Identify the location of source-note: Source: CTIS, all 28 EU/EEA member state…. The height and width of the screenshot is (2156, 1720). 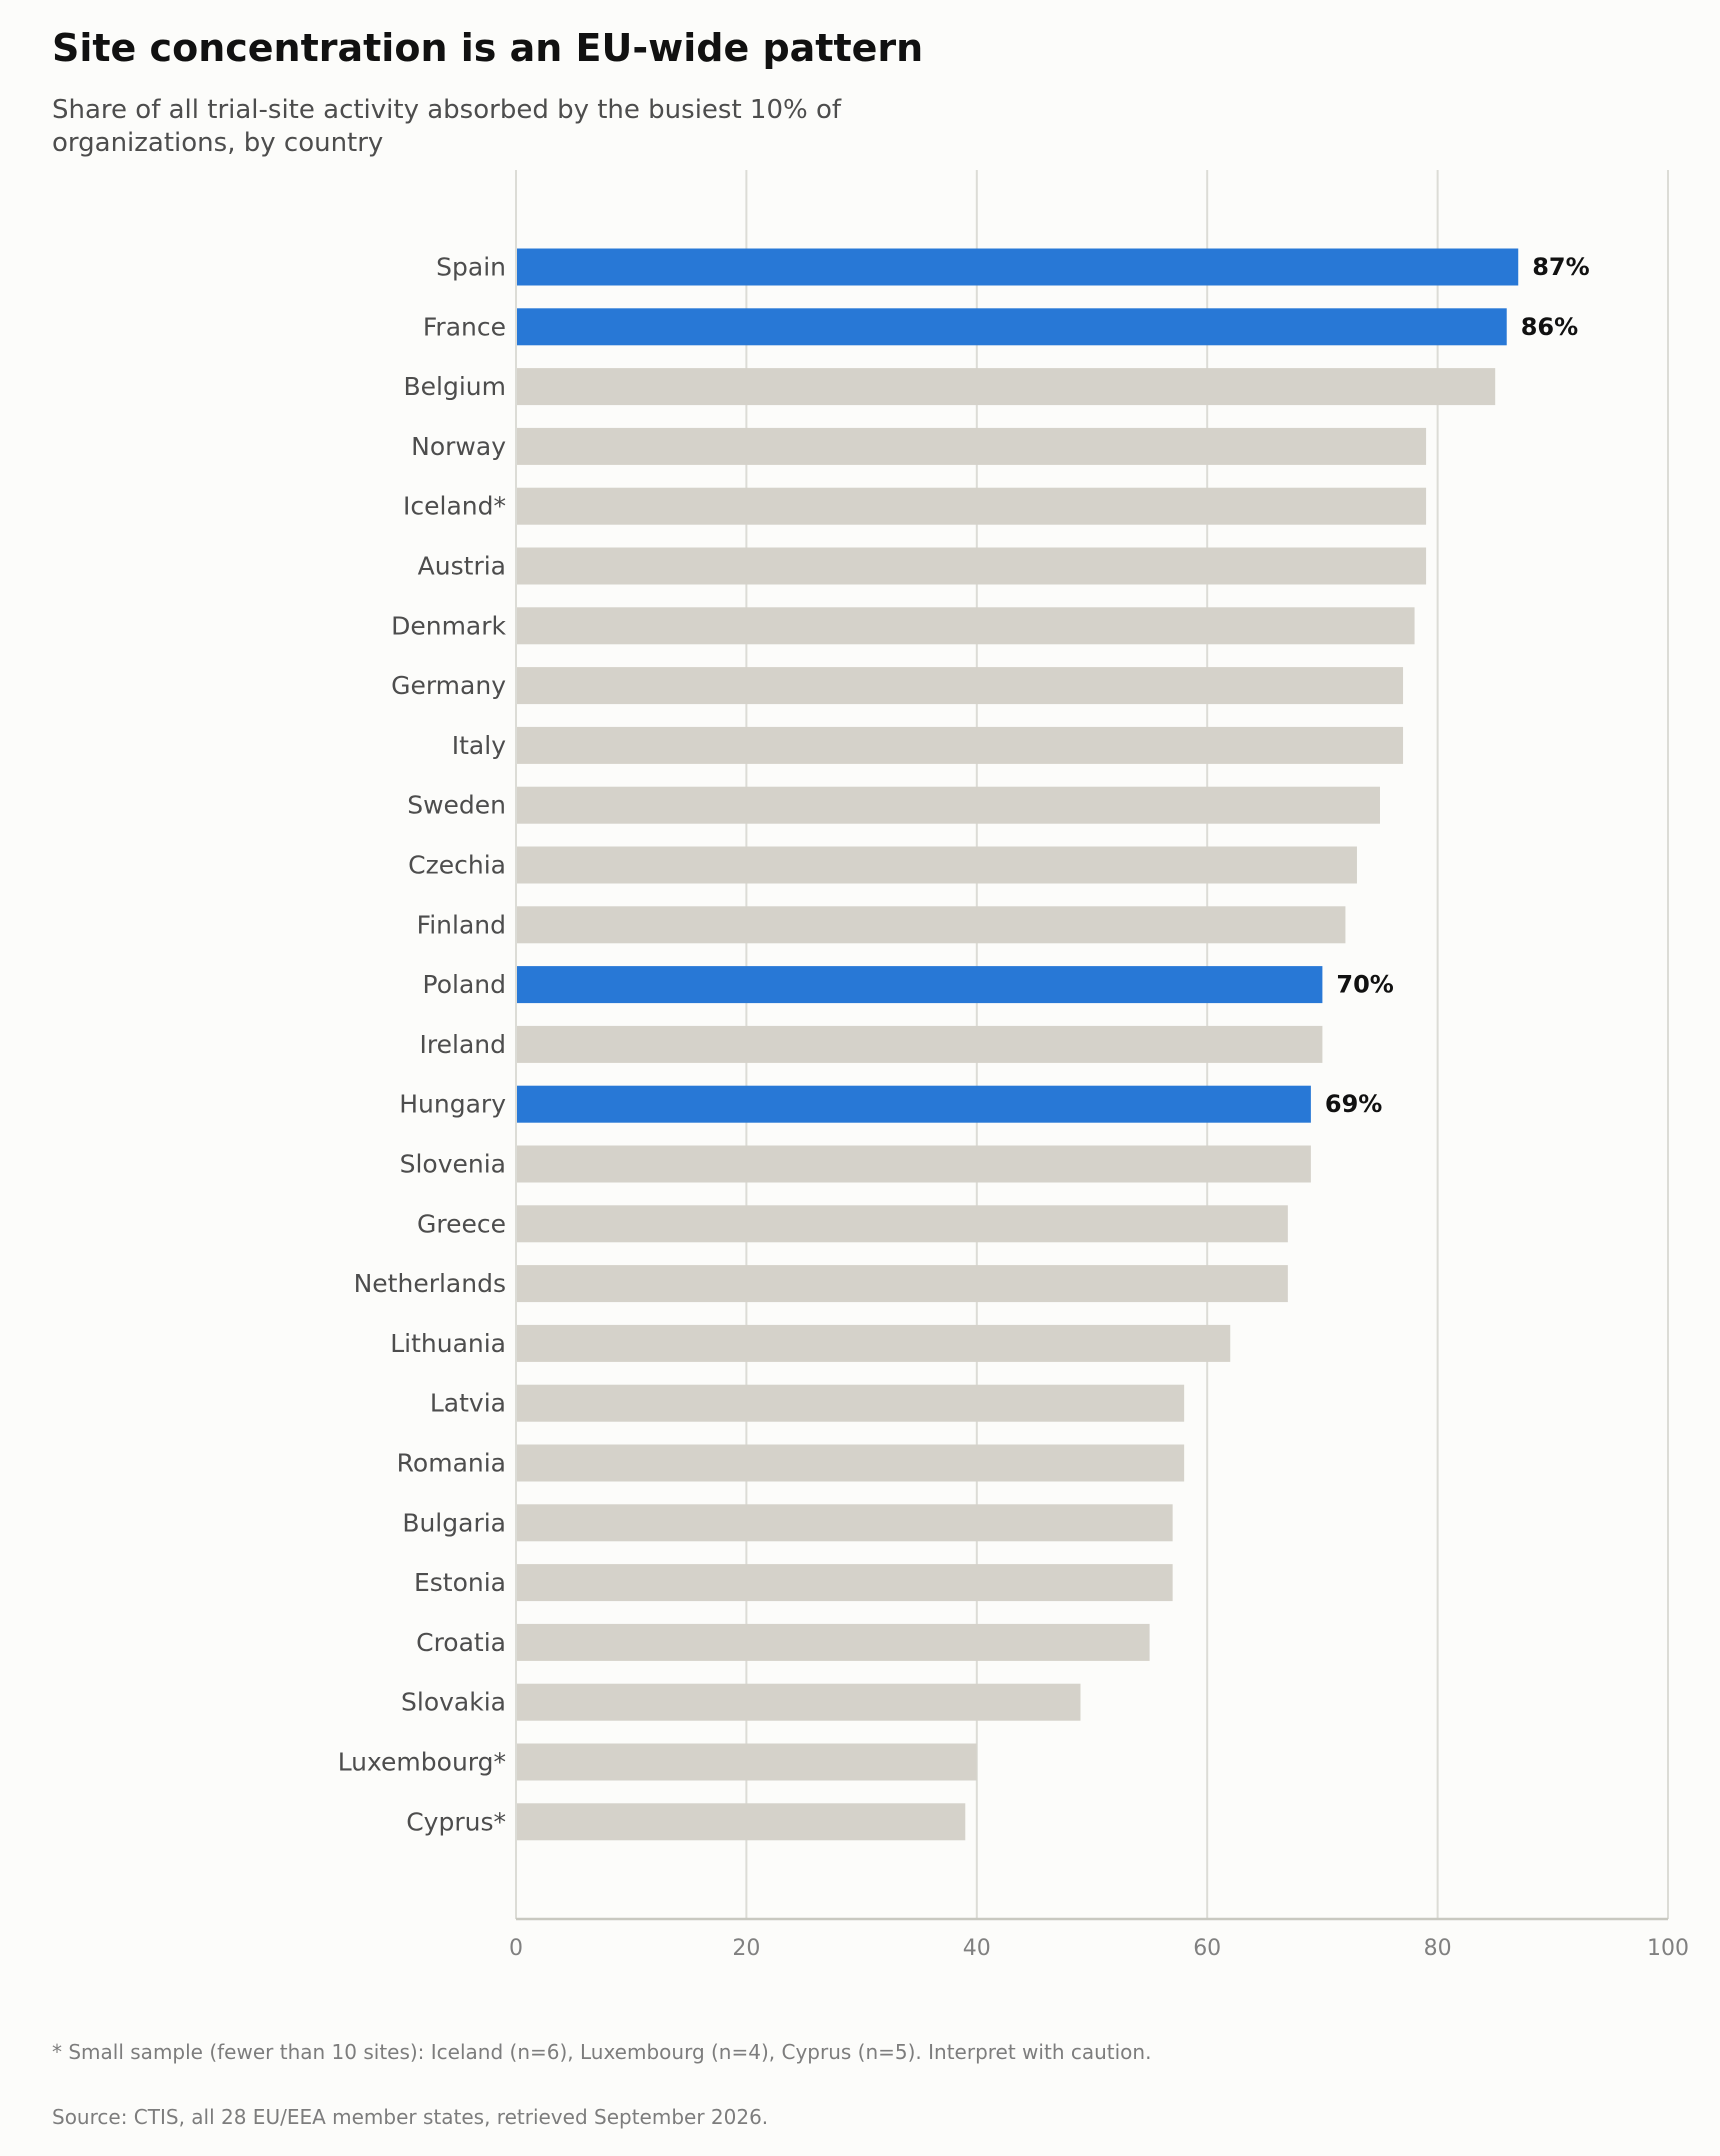
(410, 2117).